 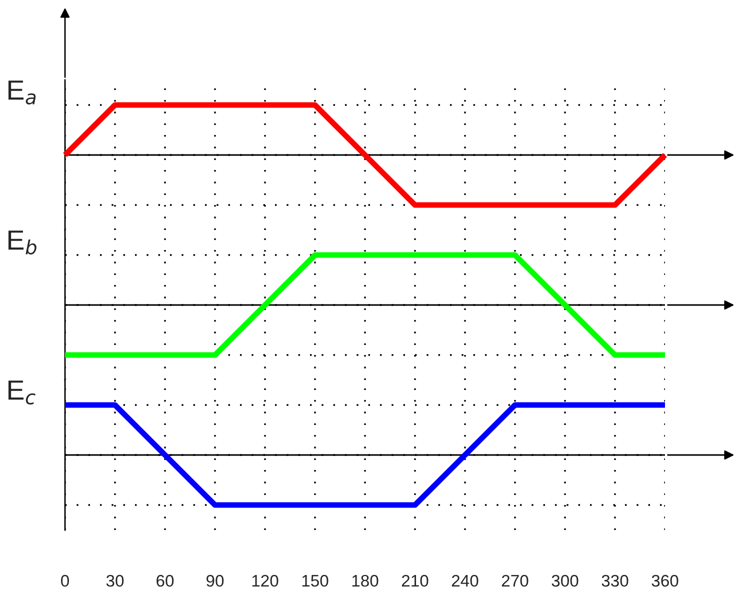 What do you see at coordinates (65, 580) in the screenshot?
I see `x-tick-label: 0` at bounding box center [65, 580].